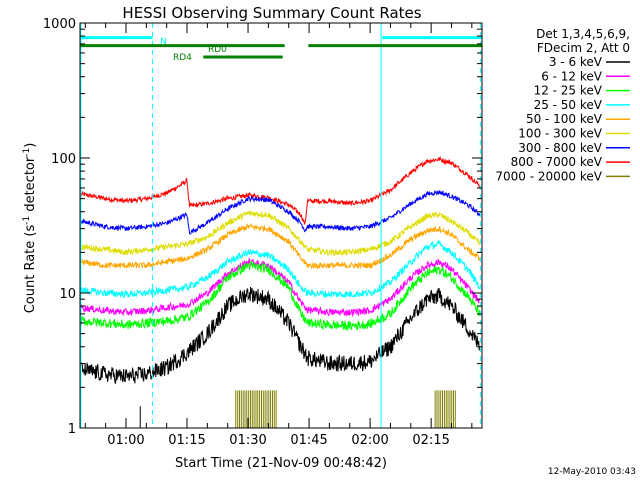 The image size is (640, 480). What do you see at coordinates (217, 50) in the screenshot?
I see `flag-label-1: RD0` at bounding box center [217, 50].